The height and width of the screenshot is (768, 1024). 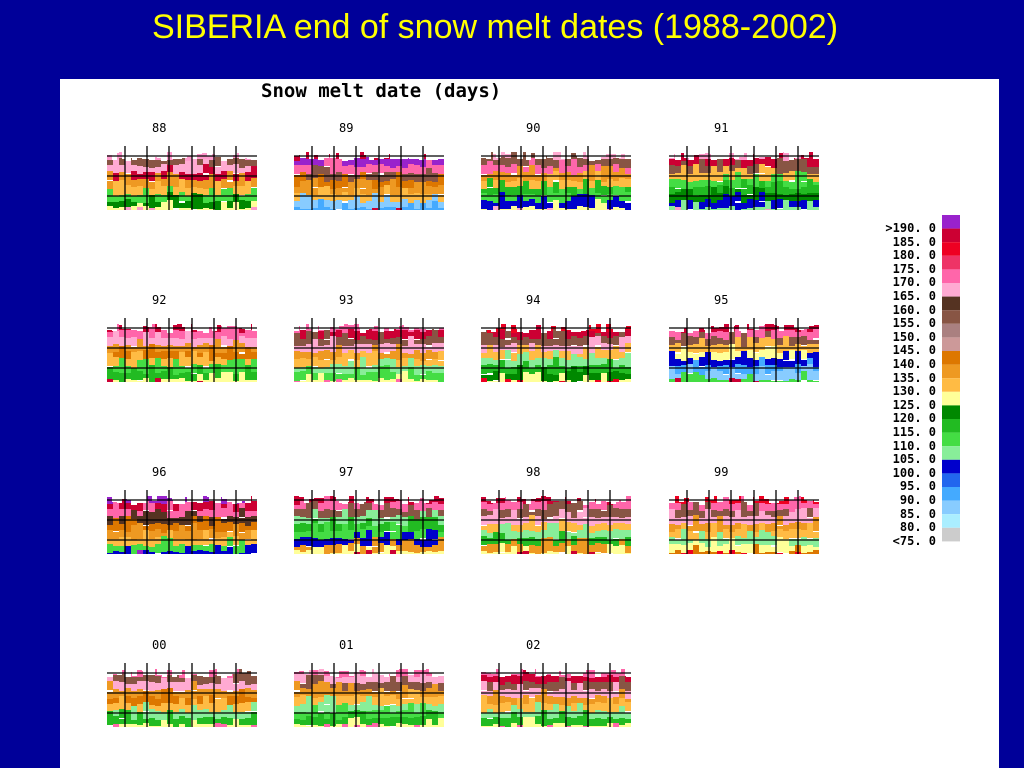 I want to click on legend-label: <75. 0, so click(x=914, y=540).